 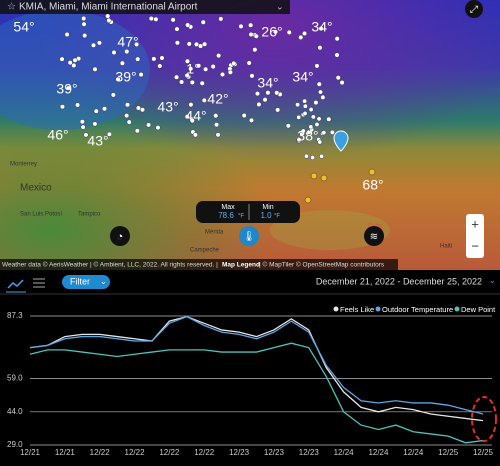 What do you see at coordinates (492, 280) in the screenshot?
I see `date-caret: ⌄` at bounding box center [492, 280].